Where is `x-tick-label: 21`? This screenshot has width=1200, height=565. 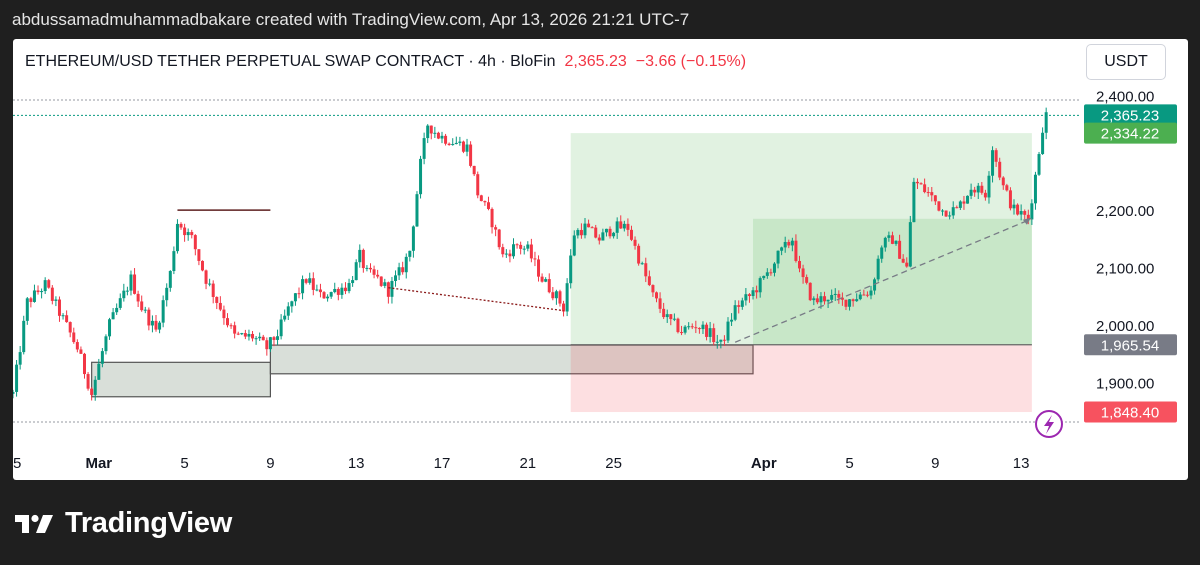 x-tick-label: 21 is located at coordinates (527, 463).